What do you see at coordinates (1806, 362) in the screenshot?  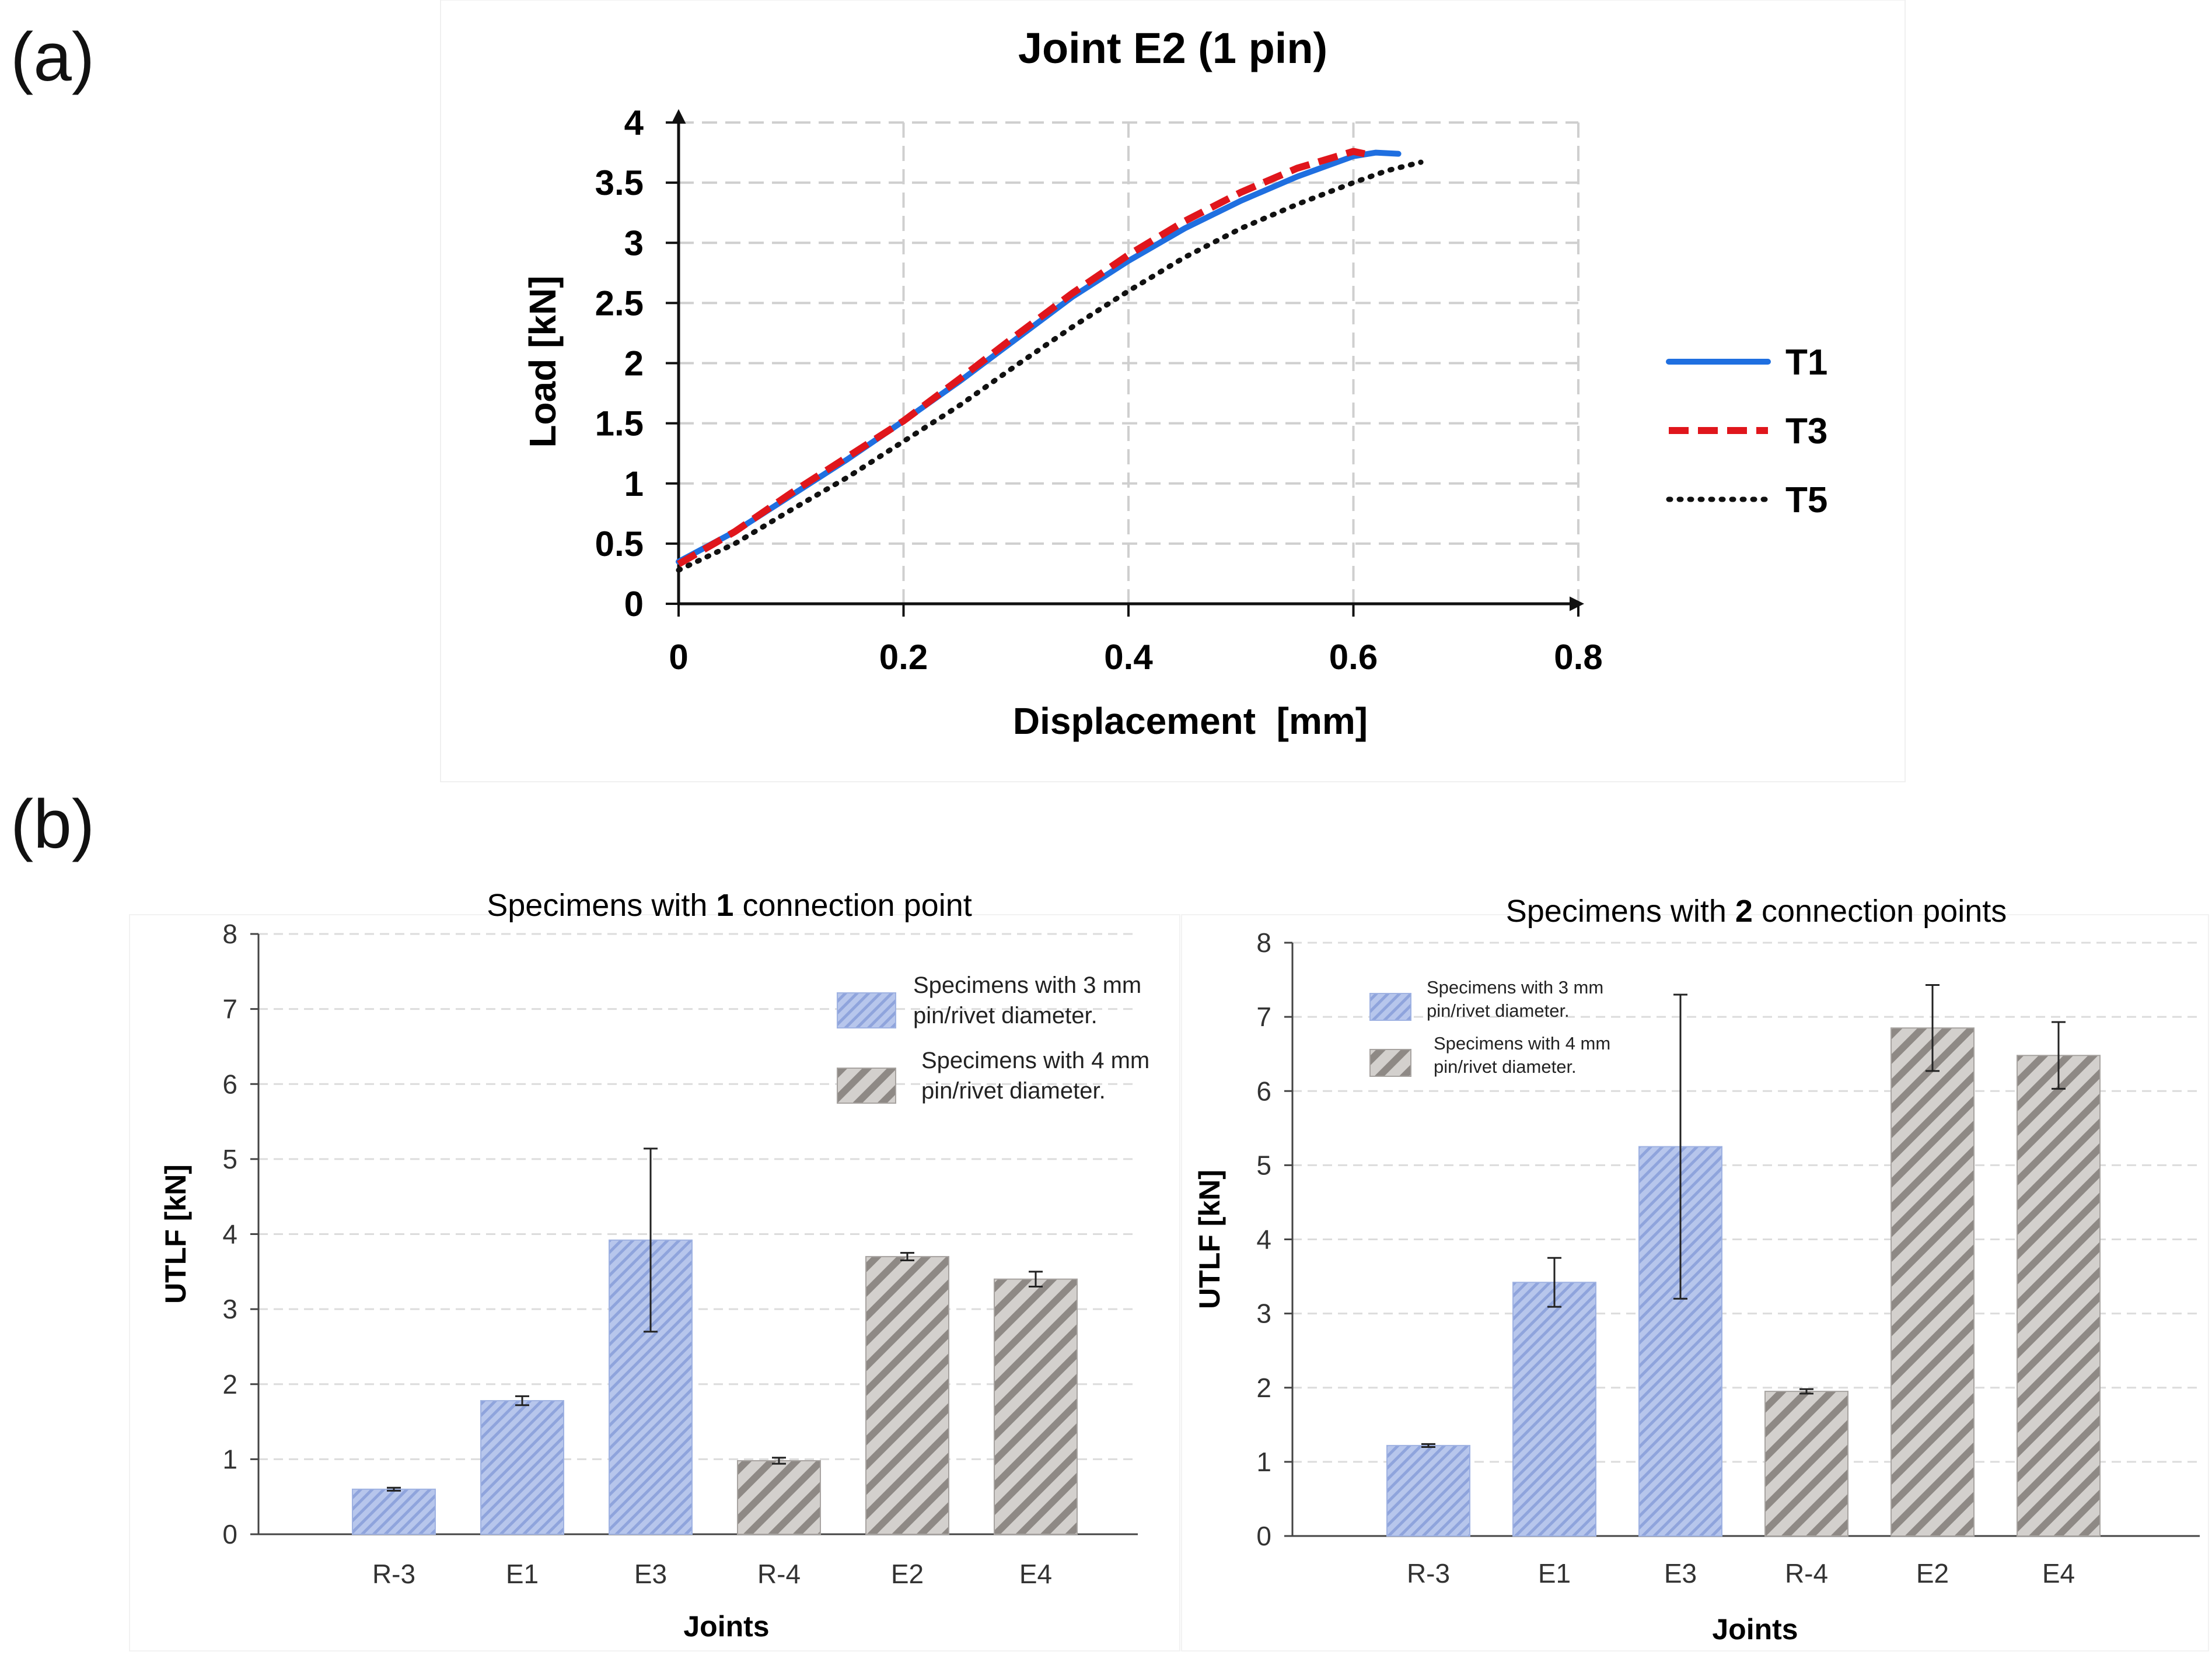 I see `legend-label-t1: T1` at bounding box center [1806, 362].